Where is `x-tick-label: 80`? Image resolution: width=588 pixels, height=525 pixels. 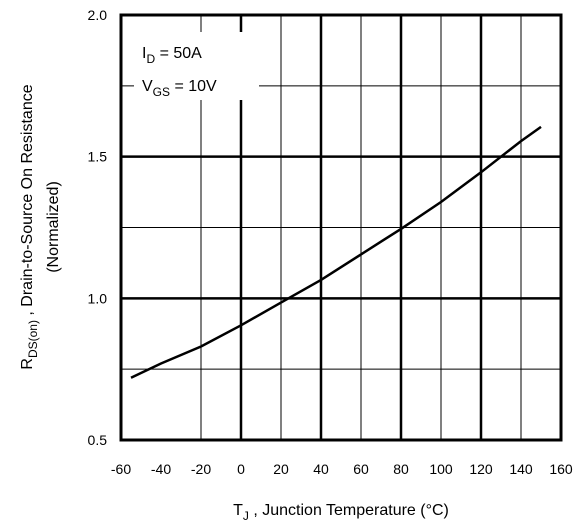
x-tick-label: 80 is located at coordinates (401, 469).